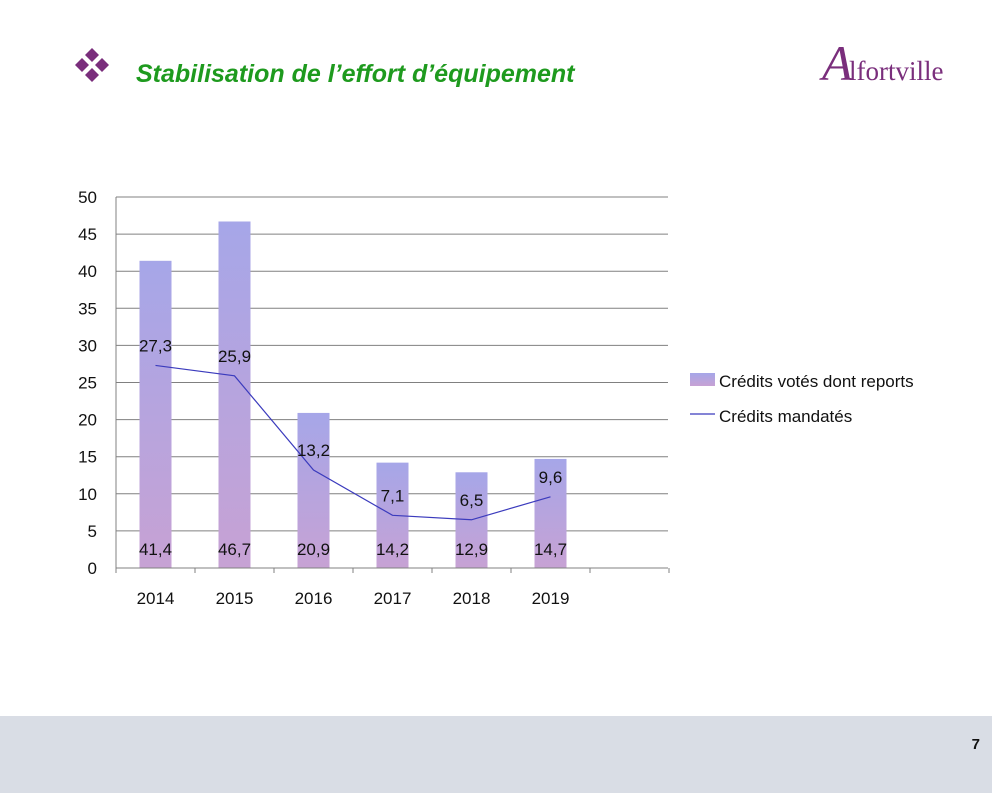 The height and width of the screenshot is (793, 992). What do you see at coordinates (235, 598) in the screenshot?
I see `x-tick-label: 2015` at bounding box center [235, 598].